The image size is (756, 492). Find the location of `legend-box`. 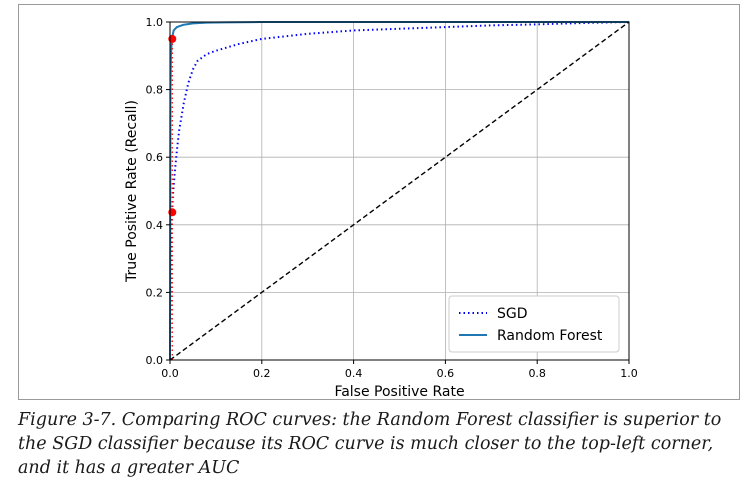

legend-box is located at coordinates (534, 324).